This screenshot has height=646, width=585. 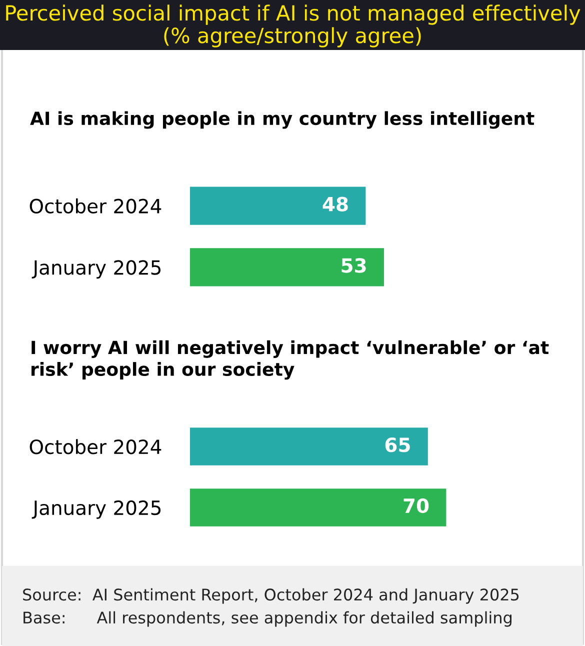 I want to click on data-label: 70, so click(x=416, y=506).